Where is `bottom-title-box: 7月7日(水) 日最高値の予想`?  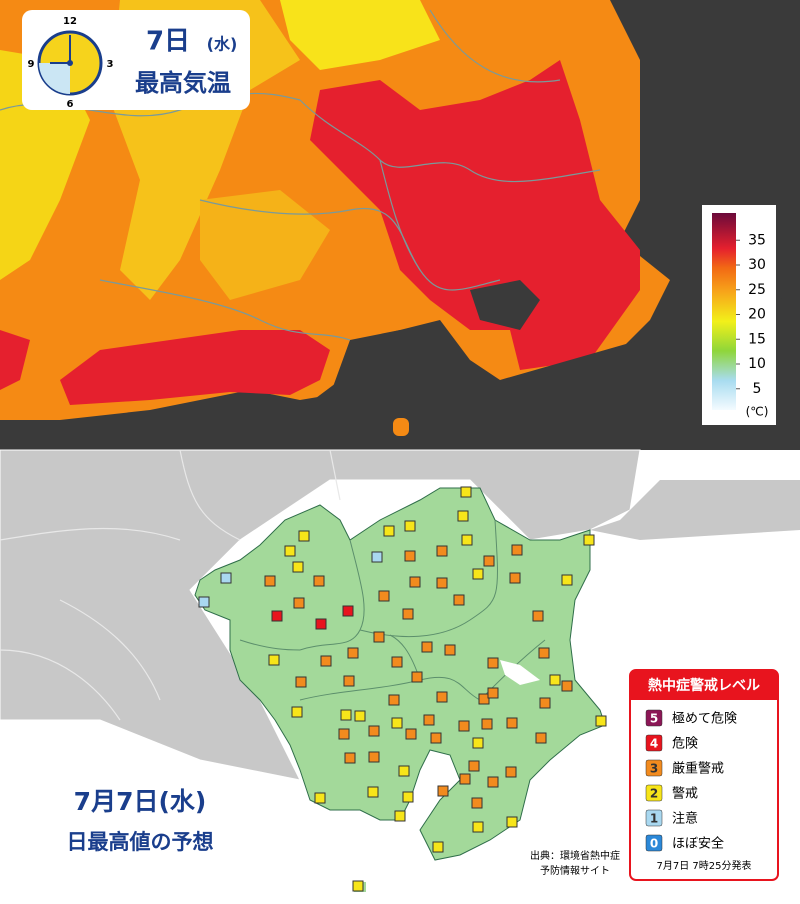
bottom-title-box: 7月7日(水) 日最高値の予想 is located at coordinates (140, 822).